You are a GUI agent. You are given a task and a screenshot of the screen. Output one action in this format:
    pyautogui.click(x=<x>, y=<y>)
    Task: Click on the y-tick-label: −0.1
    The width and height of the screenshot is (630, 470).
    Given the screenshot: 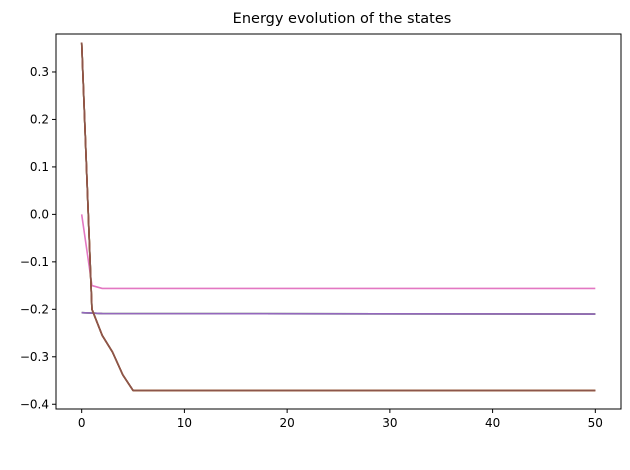 What is the action you would take?
    pyautogui.click(x=34, y=262)
    